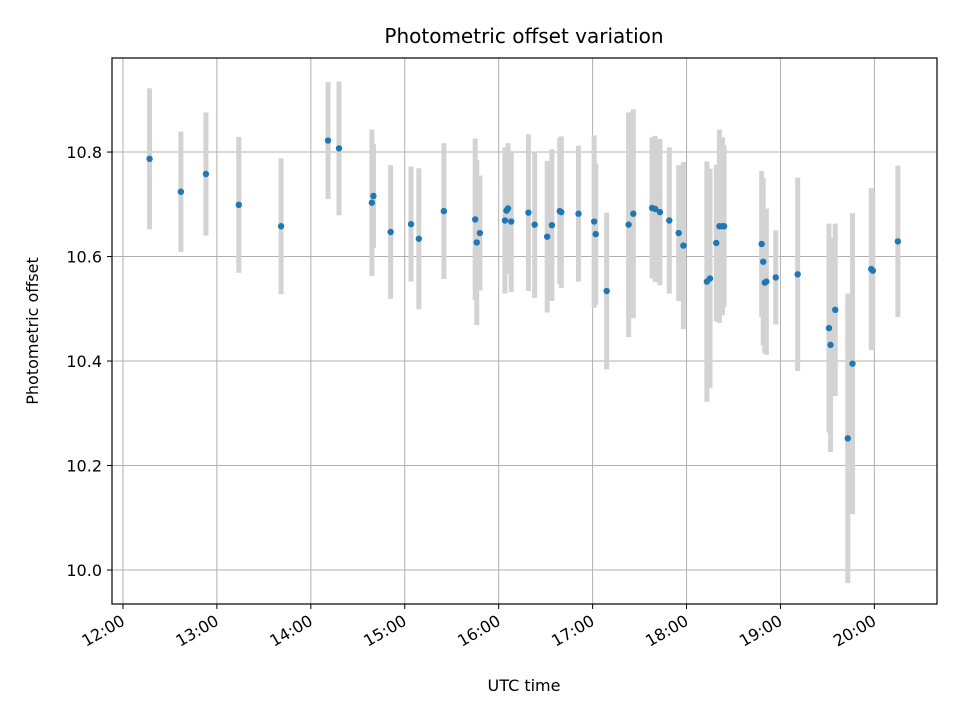 The image size is (960, 720). I want to click on y-tick-label: 10.2, so click(84, 466).